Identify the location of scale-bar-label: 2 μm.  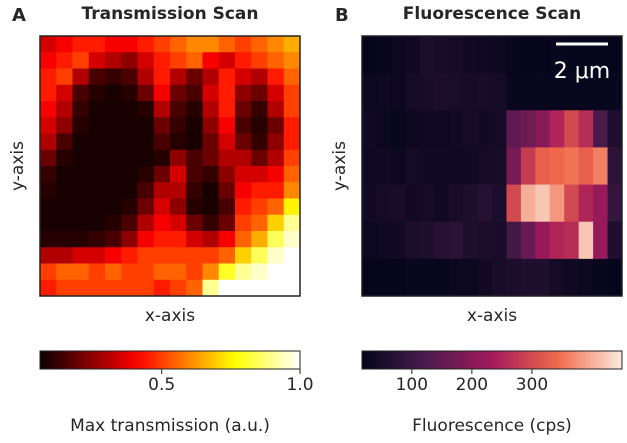
(582, 71).